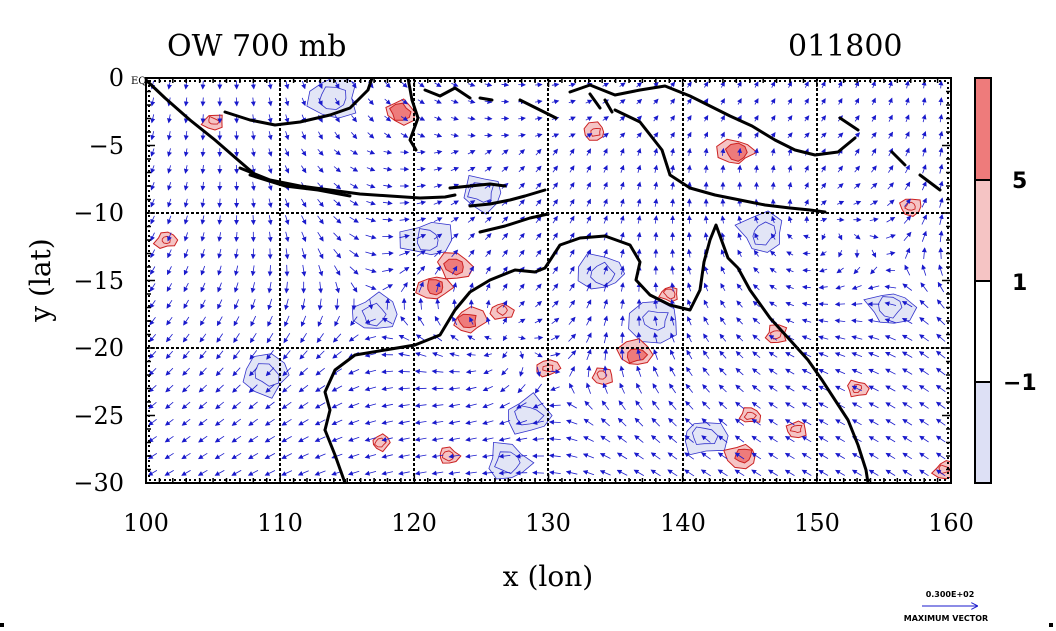 The height and width of the screenshot is (631, 1056). Describe the element at coordinates (98, 213) in the screenshot. I see `y-tick-label-10: −10` at that location.